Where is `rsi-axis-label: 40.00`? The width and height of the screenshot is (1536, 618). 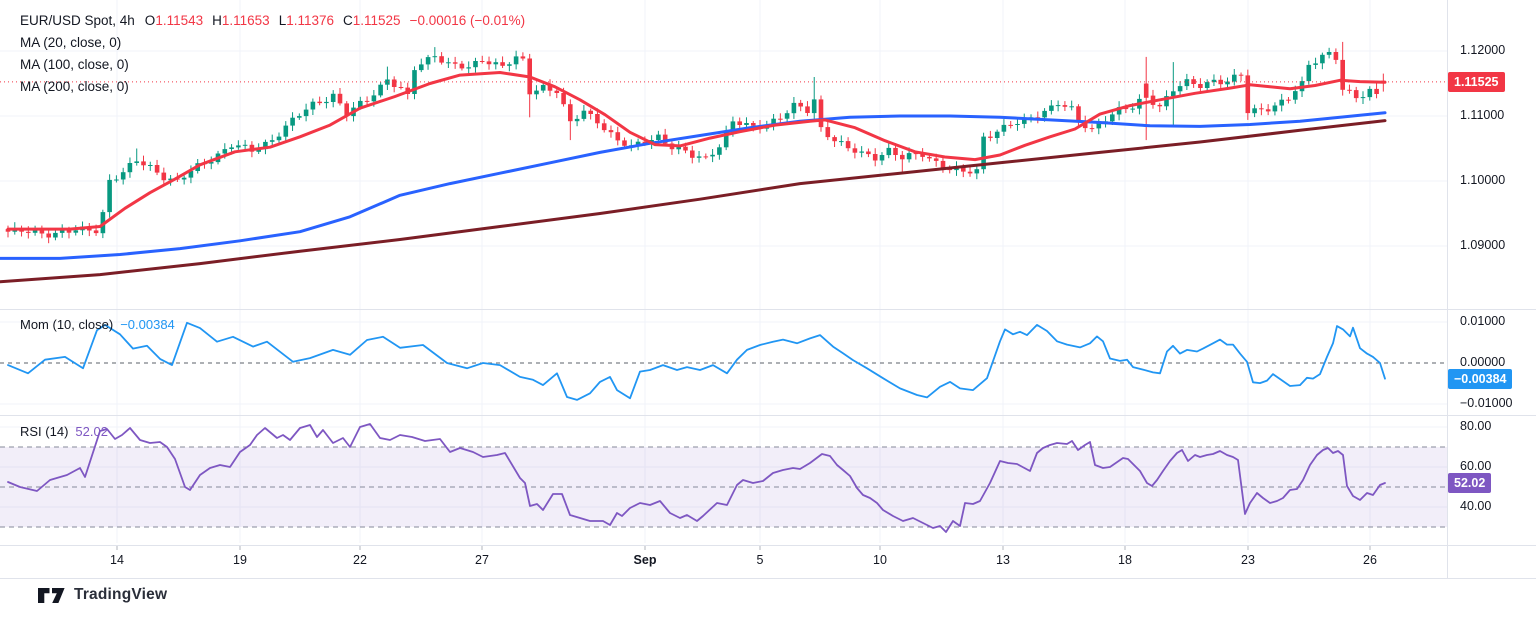
rsi-axis-label: 40.00 is located at coordinates (1476, 506).